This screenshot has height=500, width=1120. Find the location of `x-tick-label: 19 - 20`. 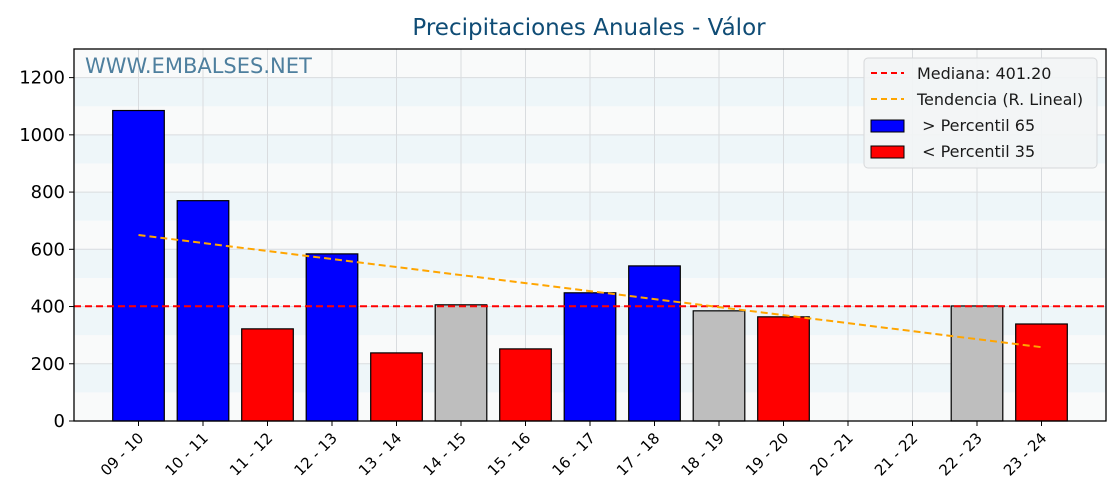

x-tick-label: 19 - 20 is located at coordinates (767, 454).